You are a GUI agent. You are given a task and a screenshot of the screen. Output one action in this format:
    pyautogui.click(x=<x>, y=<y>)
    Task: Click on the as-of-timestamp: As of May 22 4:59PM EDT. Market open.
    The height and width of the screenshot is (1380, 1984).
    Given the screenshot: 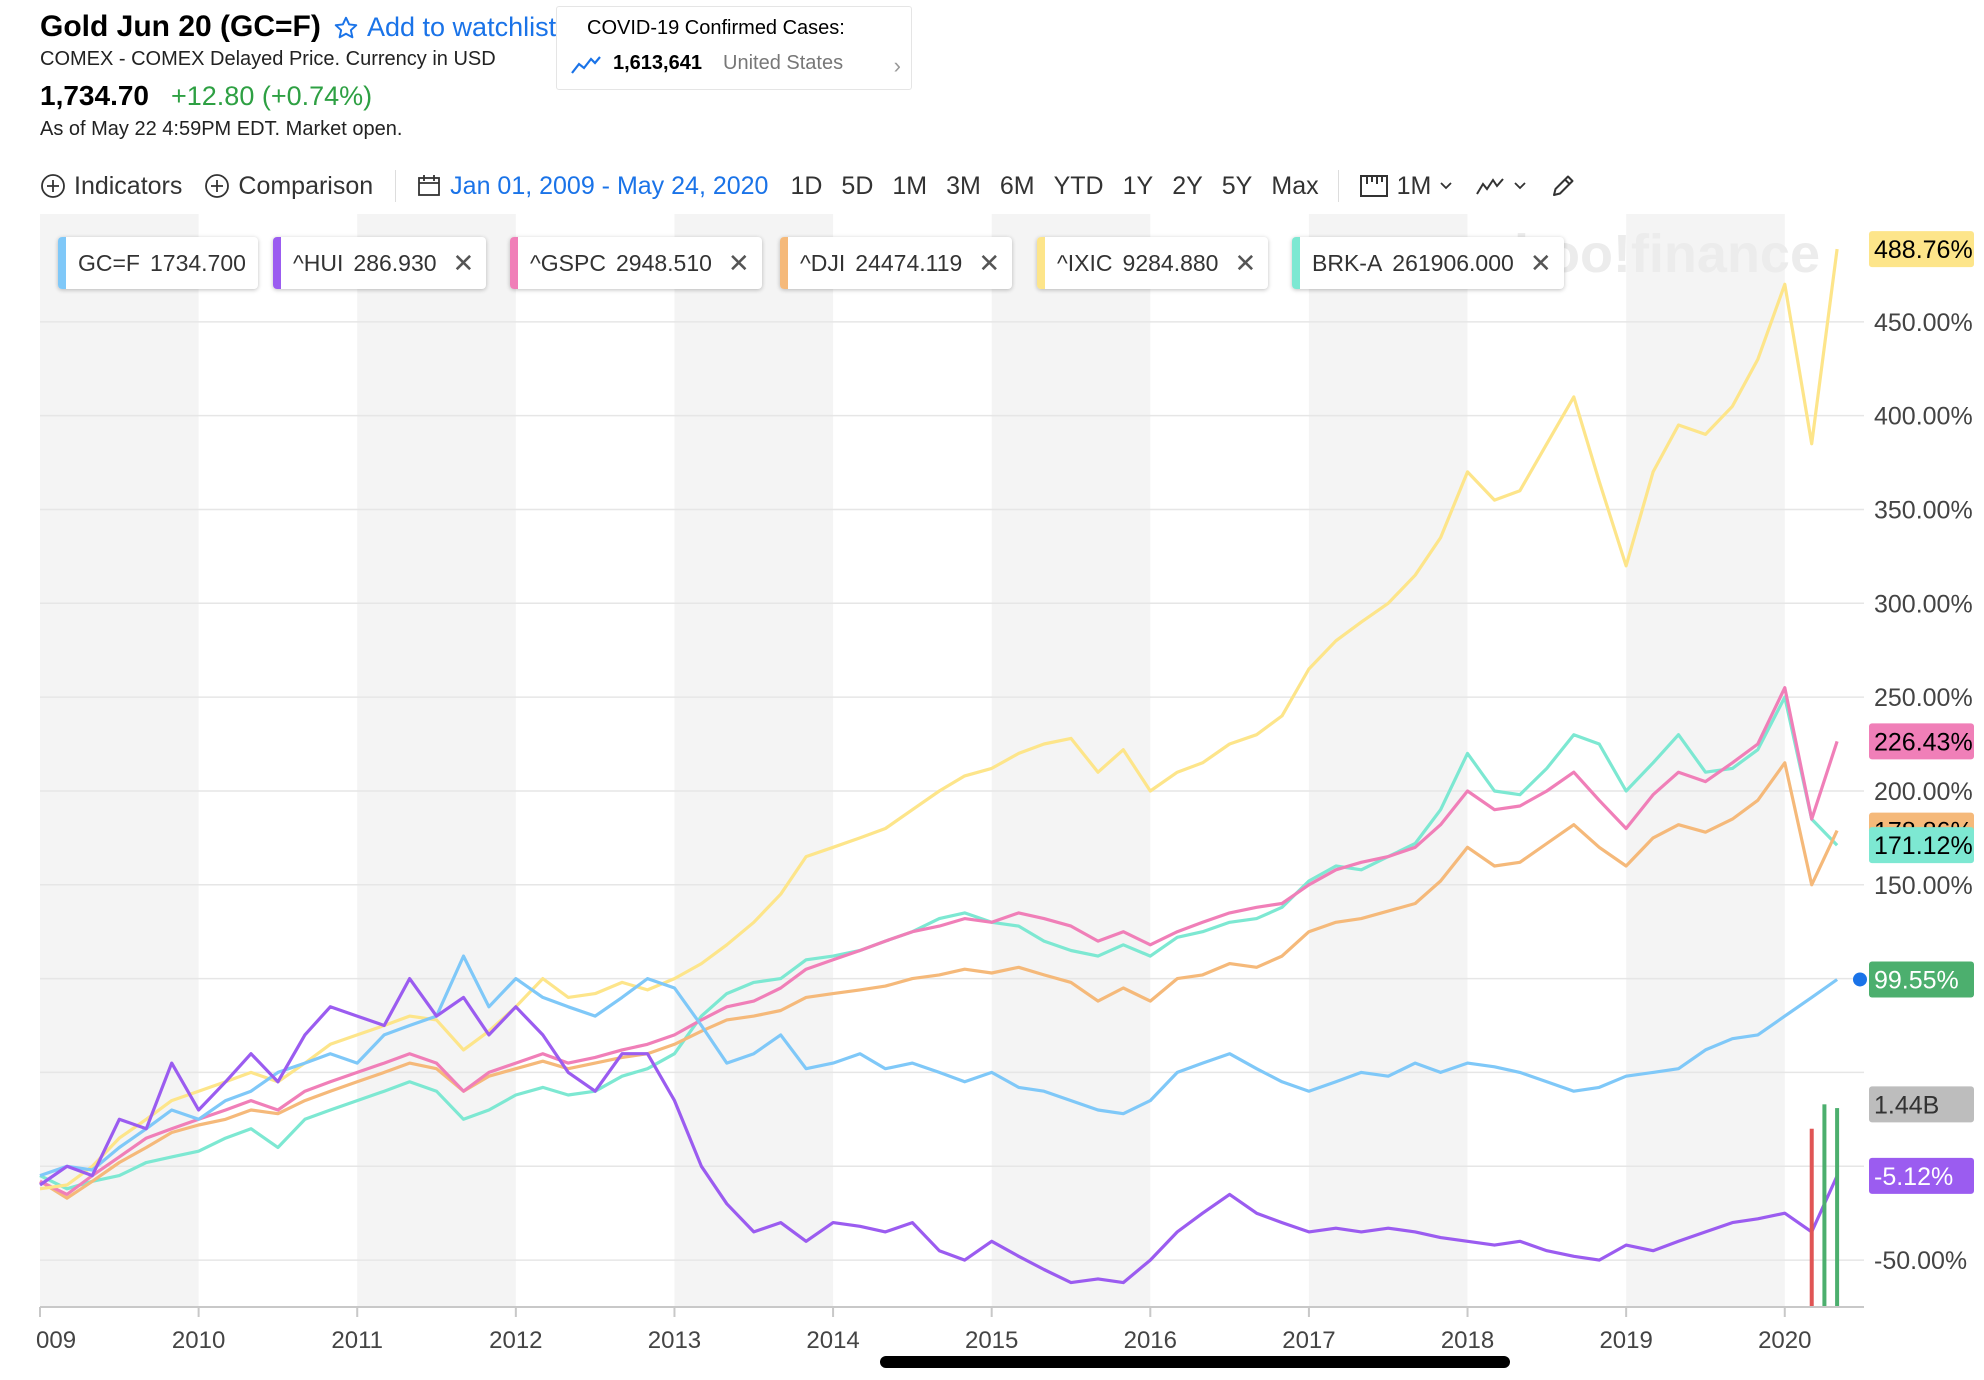 What is the action you would take?
    pyautogui.click(x=221, y=129)
    